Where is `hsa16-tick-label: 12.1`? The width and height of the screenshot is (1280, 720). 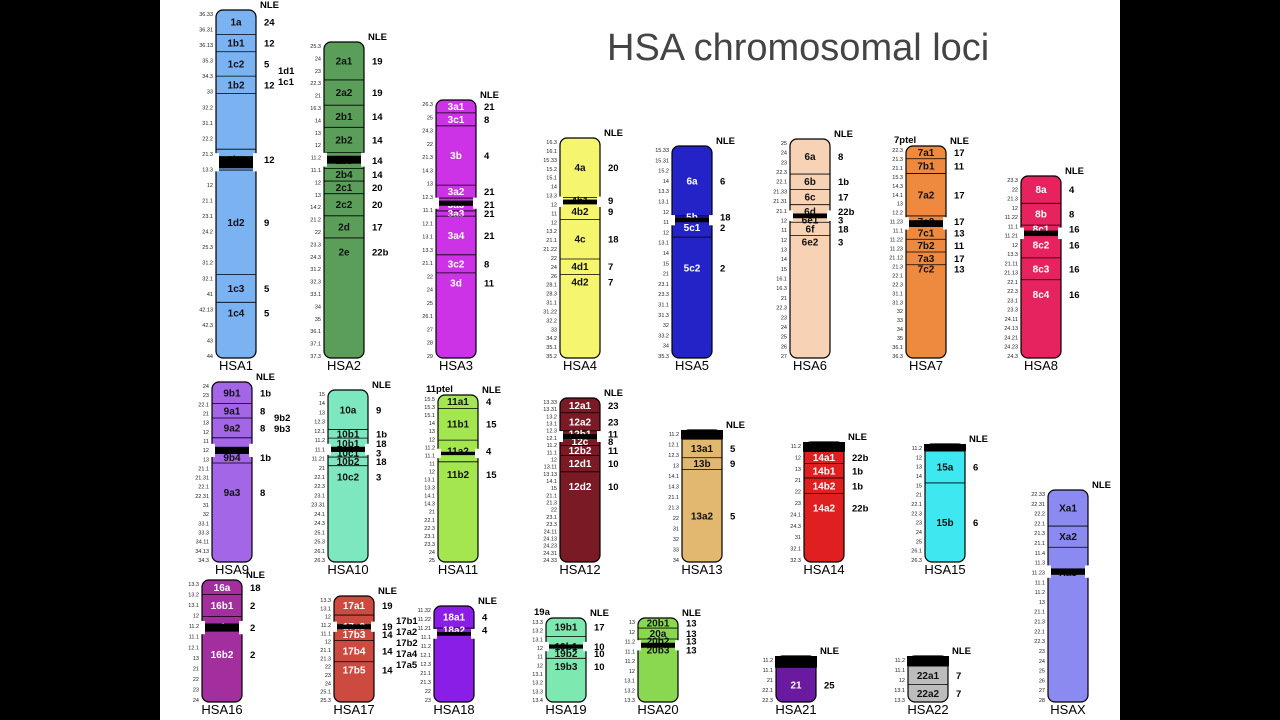
hsa16-tick-label: 12.1 is located at coordinates (193, 648).